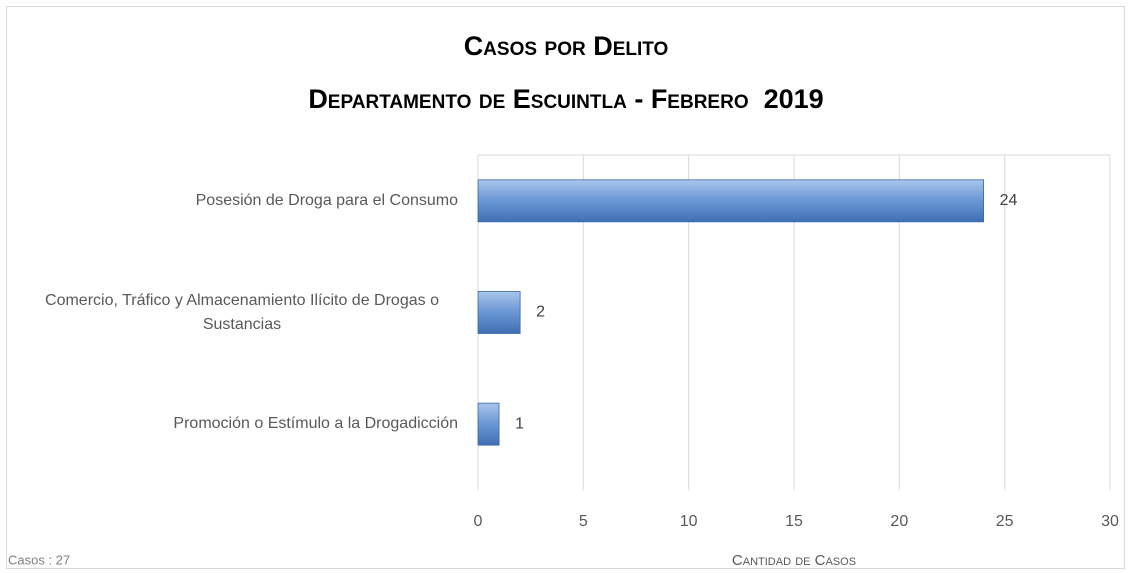 This screenshot has height=573, width=1132. Describe the element at coordinates (519, 423) in the screenshot. I see `data-label: 1` at that location.